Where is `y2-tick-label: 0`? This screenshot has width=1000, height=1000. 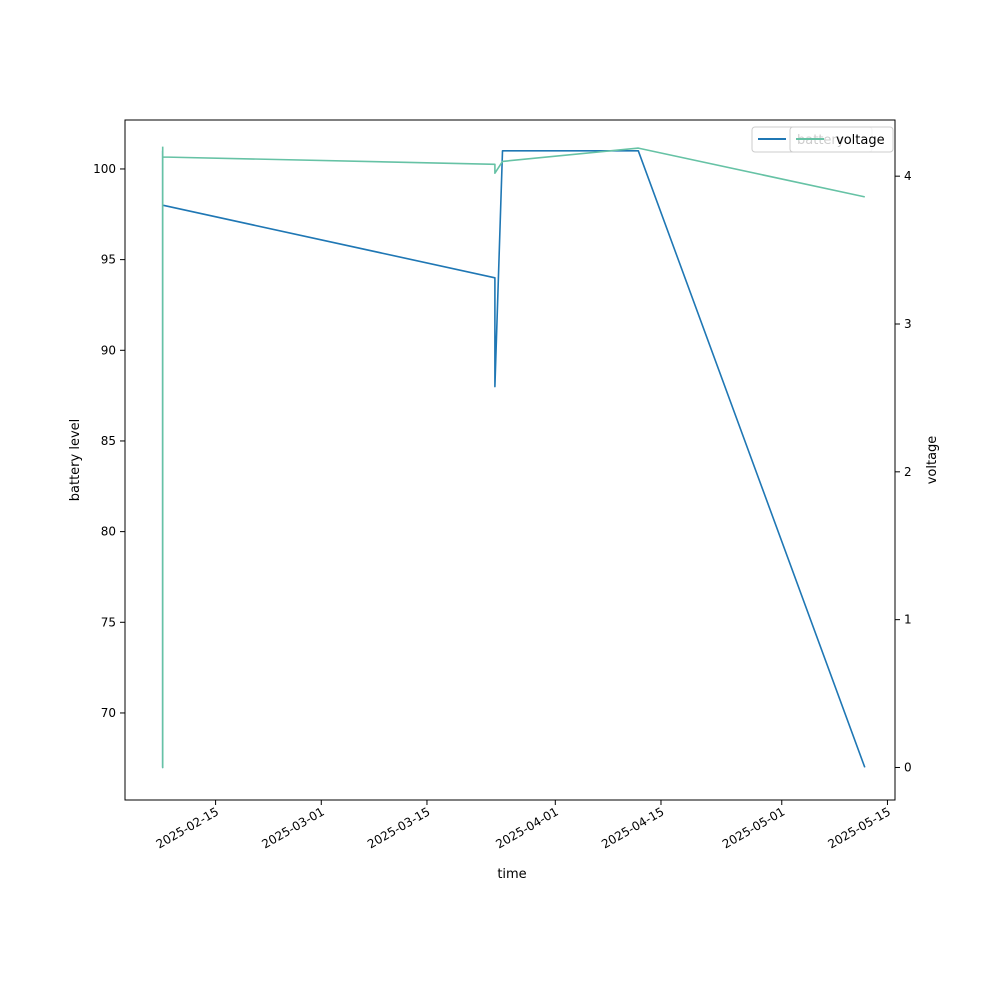
y2-tick-label: 0 is located at coordinates (908, 767).